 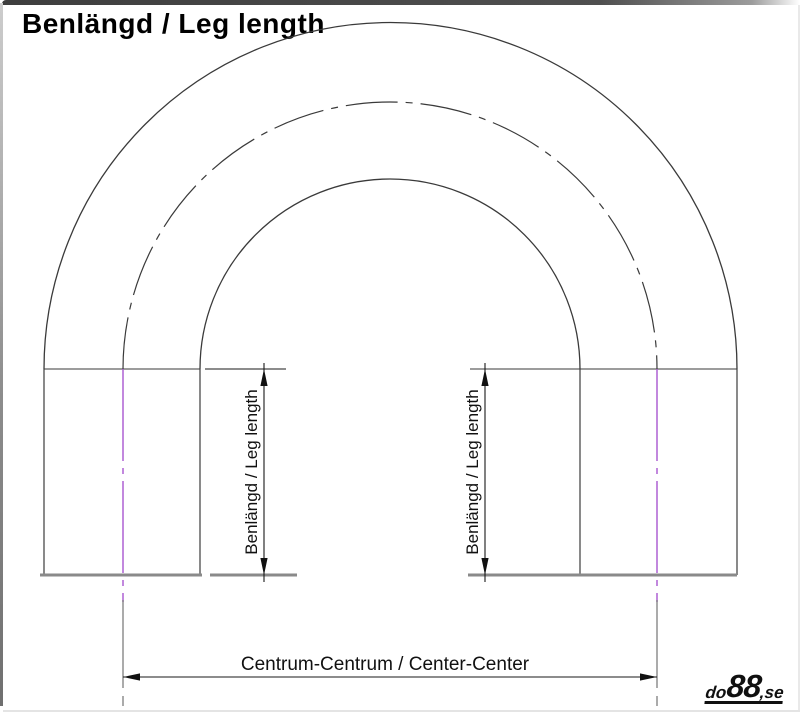 I want to click on left-leg-dimension-label: Benlängd / Leg length, so click(x=251, y=471).